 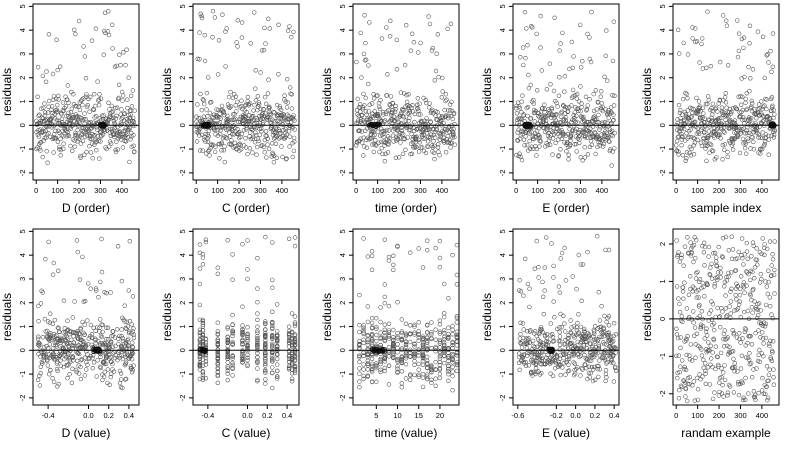 I want to click on x-tick-label: 0, so click(x=36, y=190).